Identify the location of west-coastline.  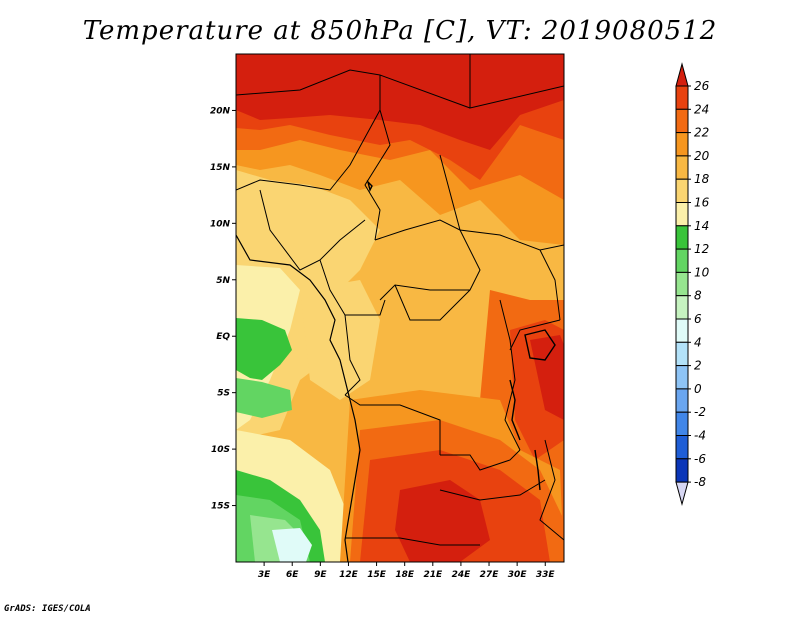
(298, 398).